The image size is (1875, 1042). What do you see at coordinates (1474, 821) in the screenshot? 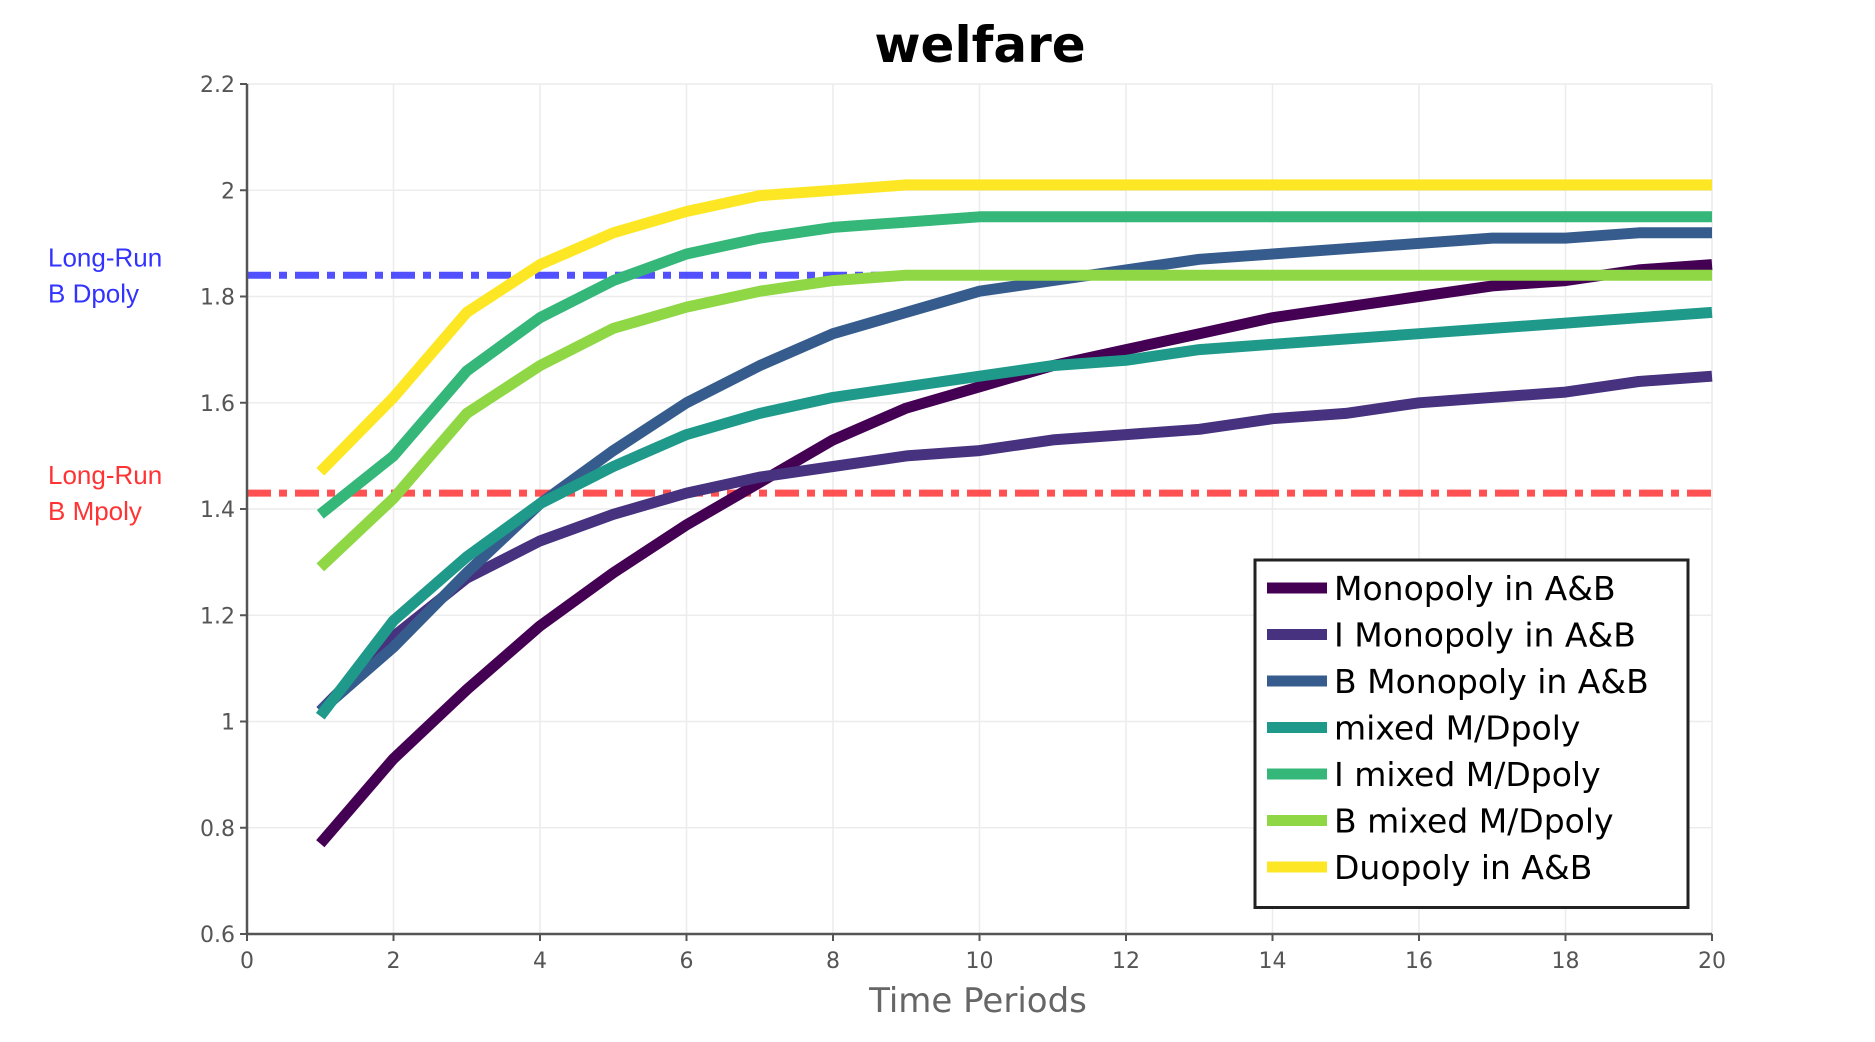
I see `legend-label: B mixed M/Dpoly` at bounding box center [1474, 821].